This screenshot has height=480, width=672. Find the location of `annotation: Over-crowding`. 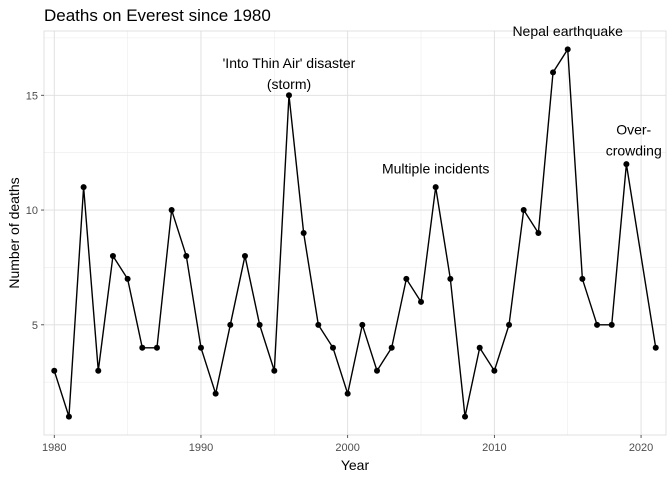

annotation: Over-crowding is located at coordinates (634, 140).